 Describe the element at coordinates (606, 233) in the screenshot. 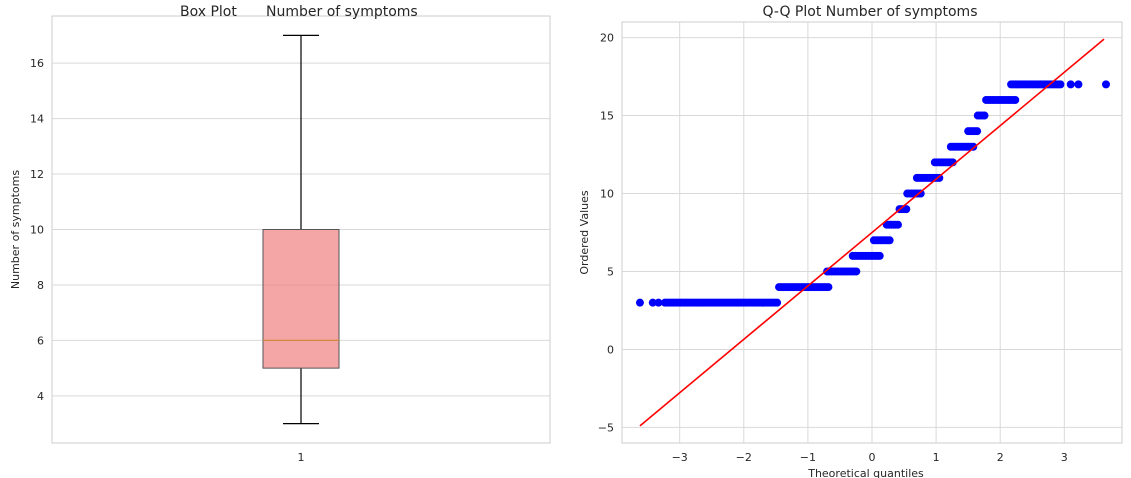

I see `qq-plot-y-ticks: −5 0 5 10 15 20` at that location.